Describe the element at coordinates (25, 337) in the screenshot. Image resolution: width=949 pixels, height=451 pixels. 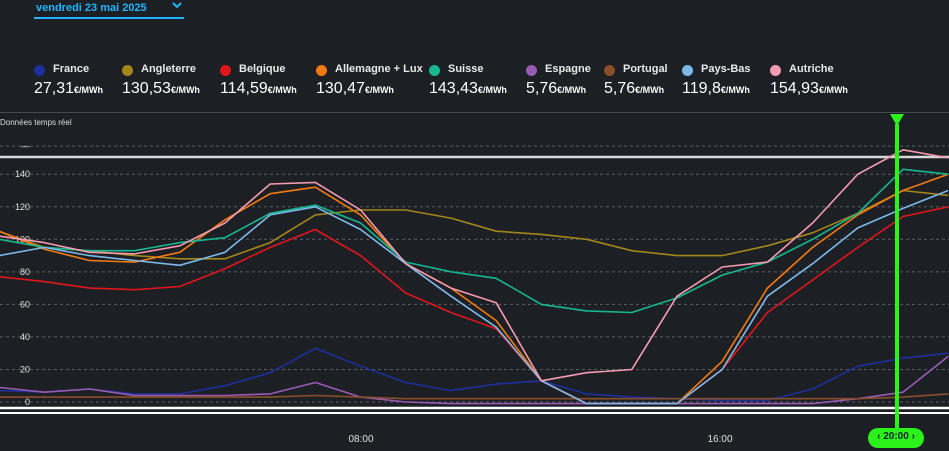
I see `y-tick-label: 40` at that location.